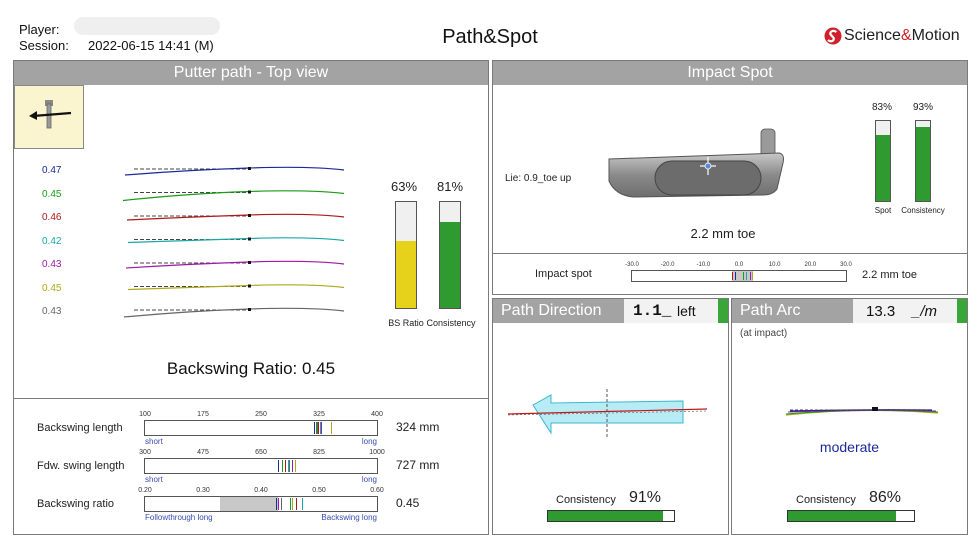 The width and height of the screenshot is (978, 551). I want to click on metric-value: 324 mm, so click(418, 427).